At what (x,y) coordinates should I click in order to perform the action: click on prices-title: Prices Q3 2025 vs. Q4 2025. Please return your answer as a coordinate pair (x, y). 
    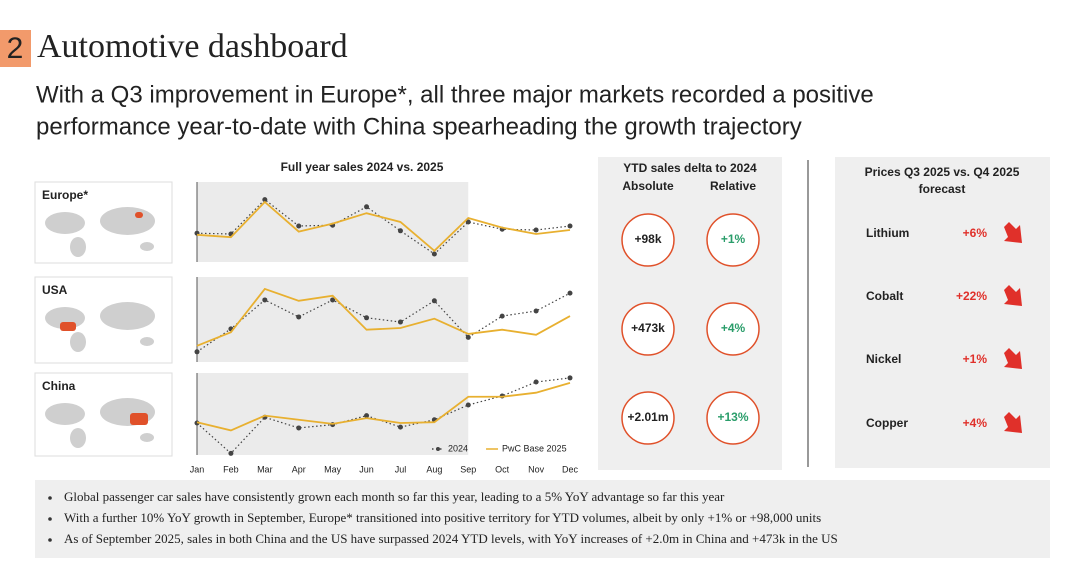
    Looking at the image, I should click on (942, 172).